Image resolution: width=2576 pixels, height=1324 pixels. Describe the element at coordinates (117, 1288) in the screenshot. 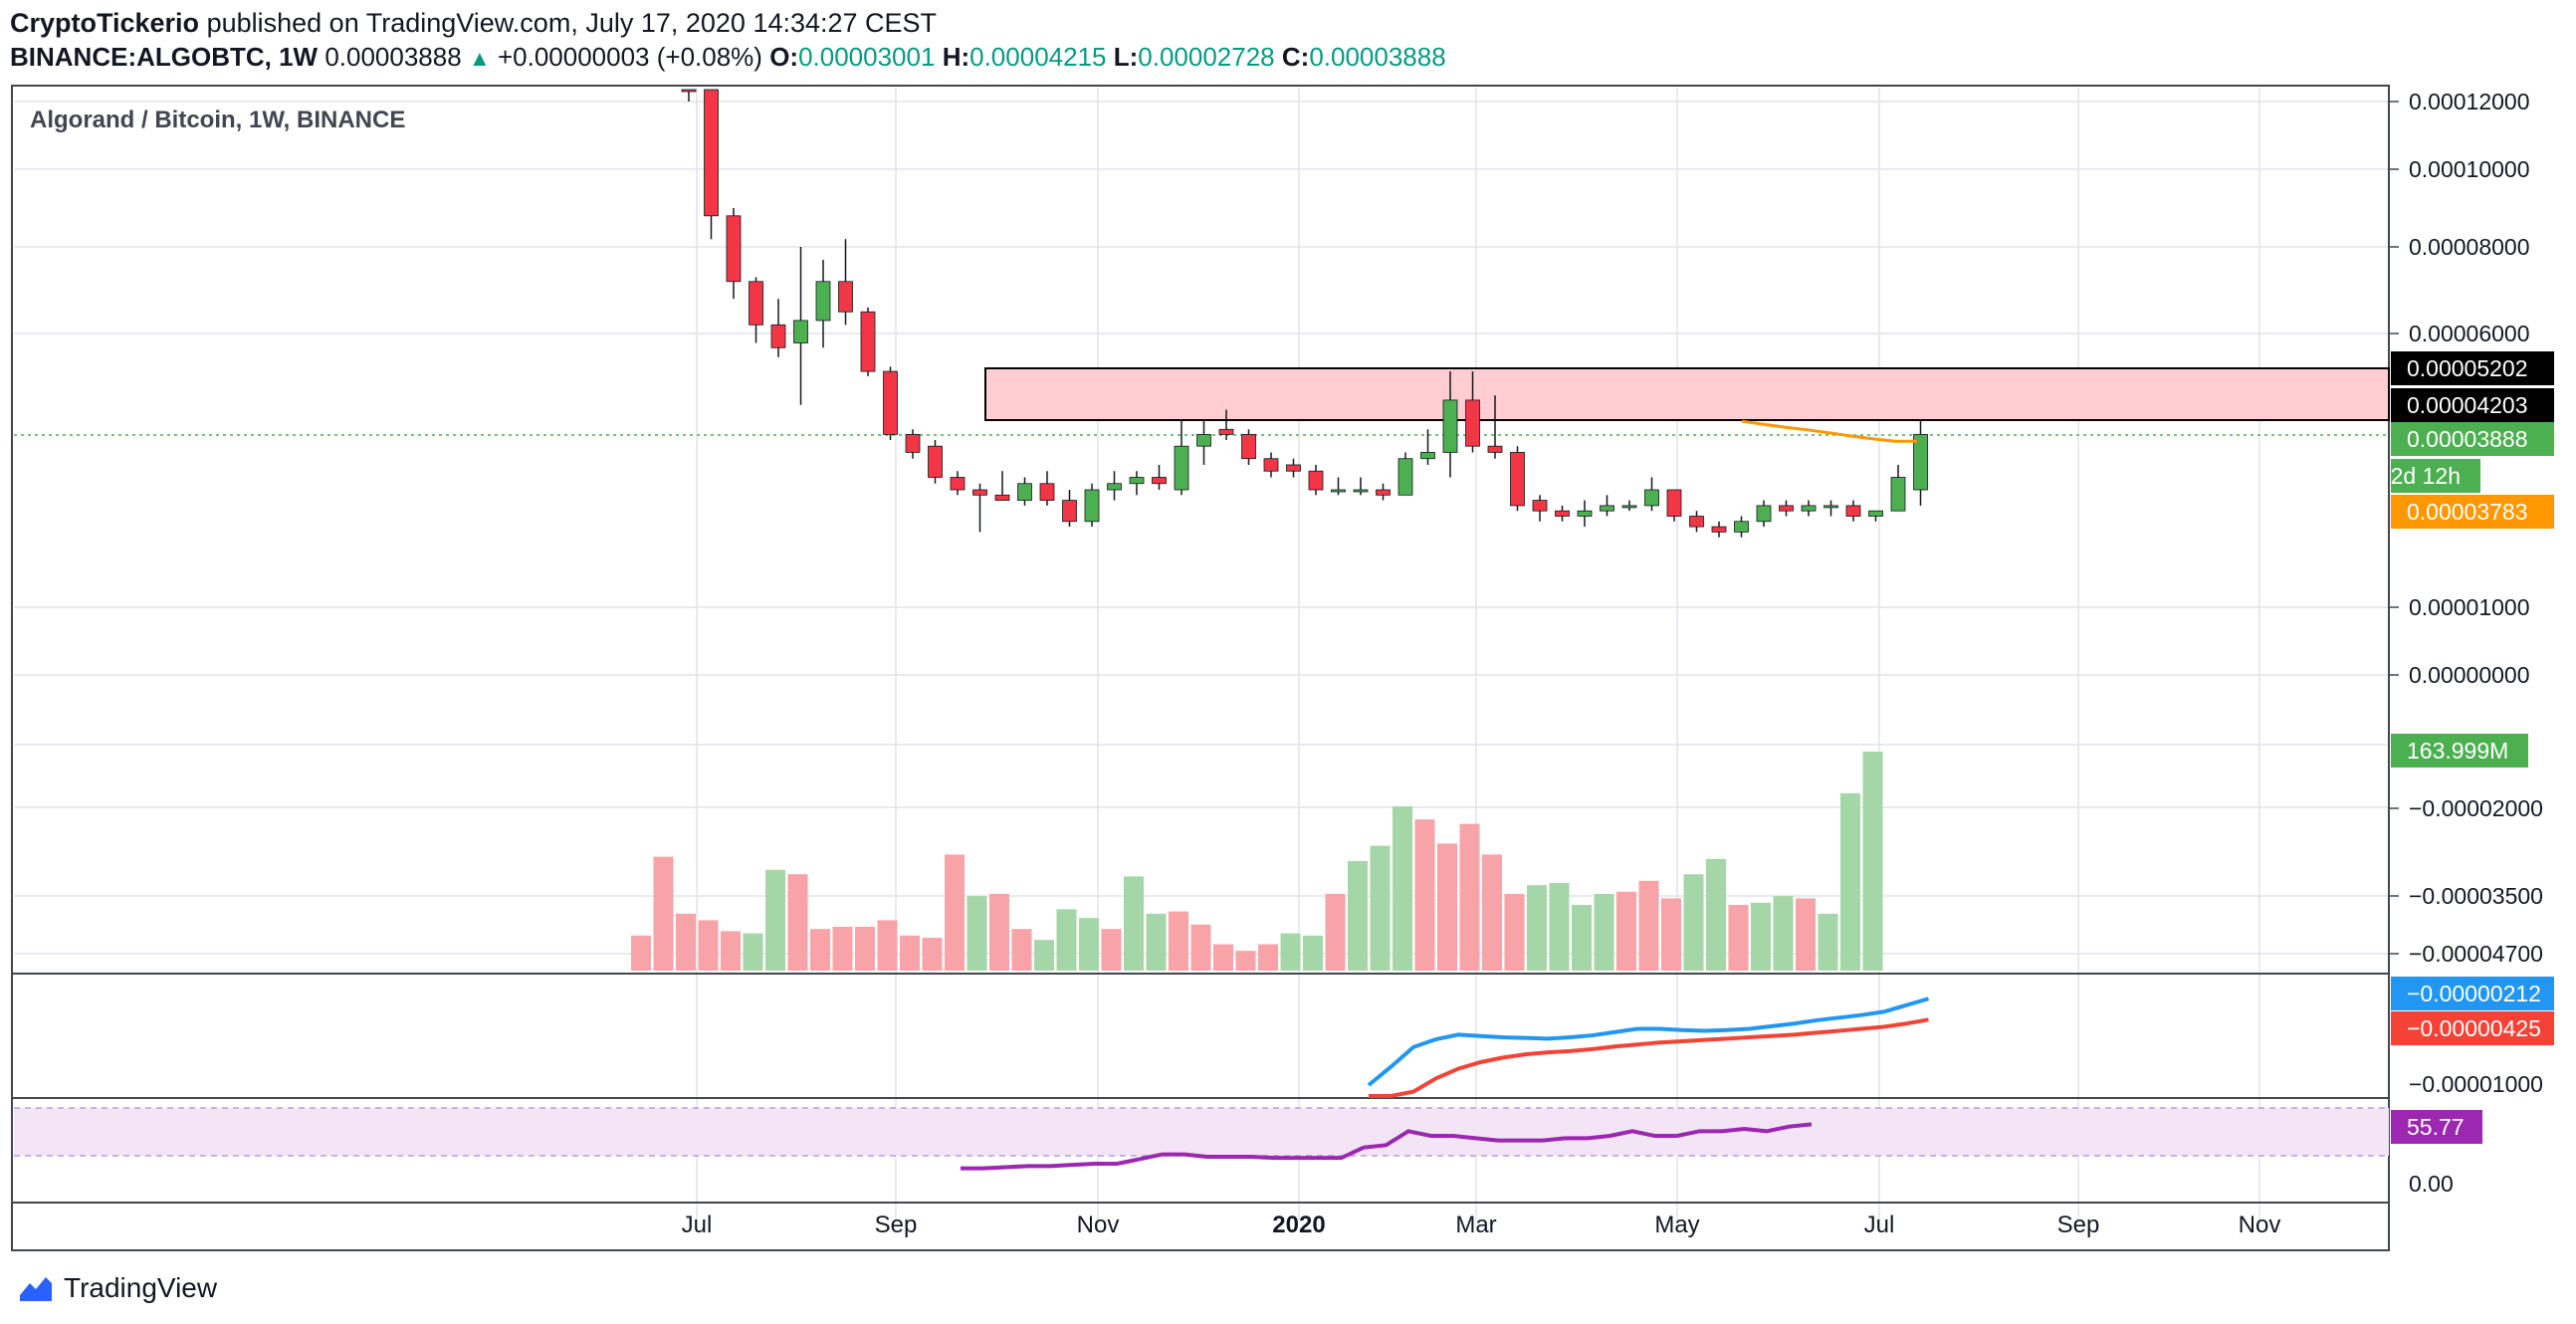

I see `footer-brand: TradingView` at that location.